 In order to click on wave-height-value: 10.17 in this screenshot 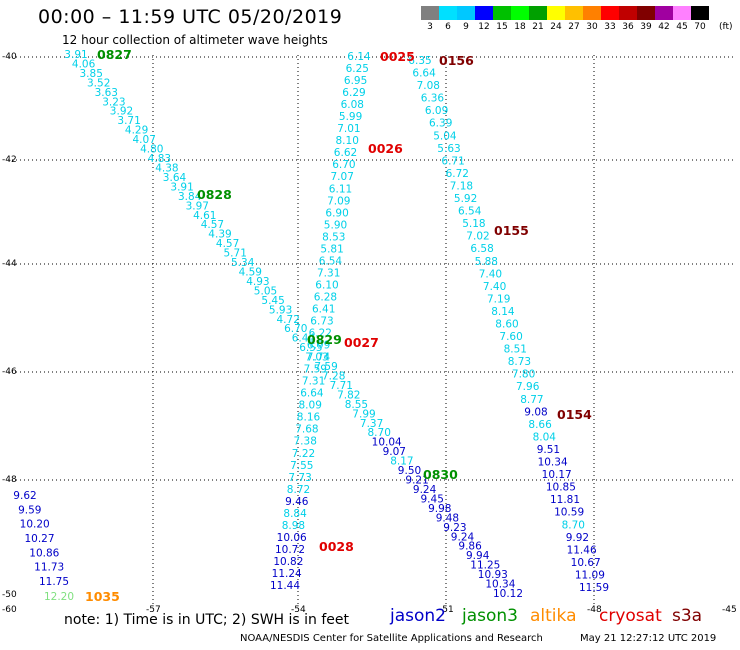, I will do `click(557, 475)`.